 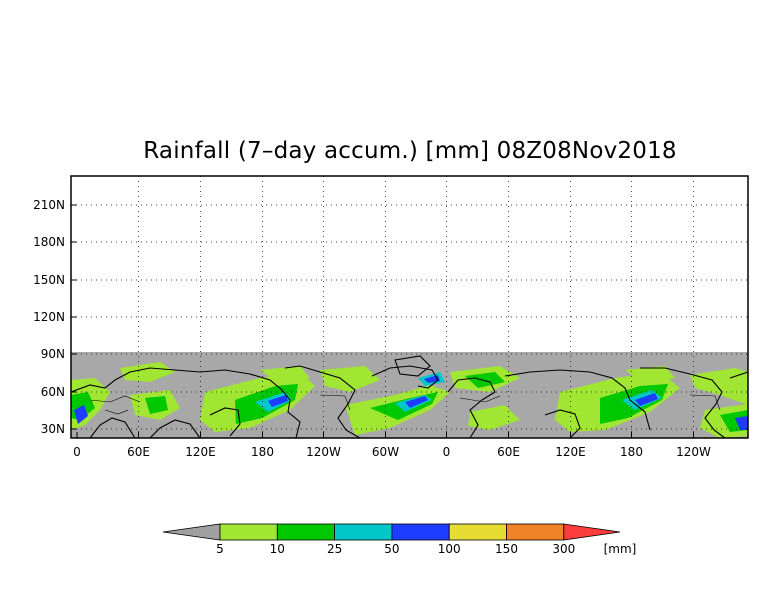 What do you see at coordinates (53, 429) in the screenshot?
I see `lat-label: 30N` at bounding box center [53, 429].